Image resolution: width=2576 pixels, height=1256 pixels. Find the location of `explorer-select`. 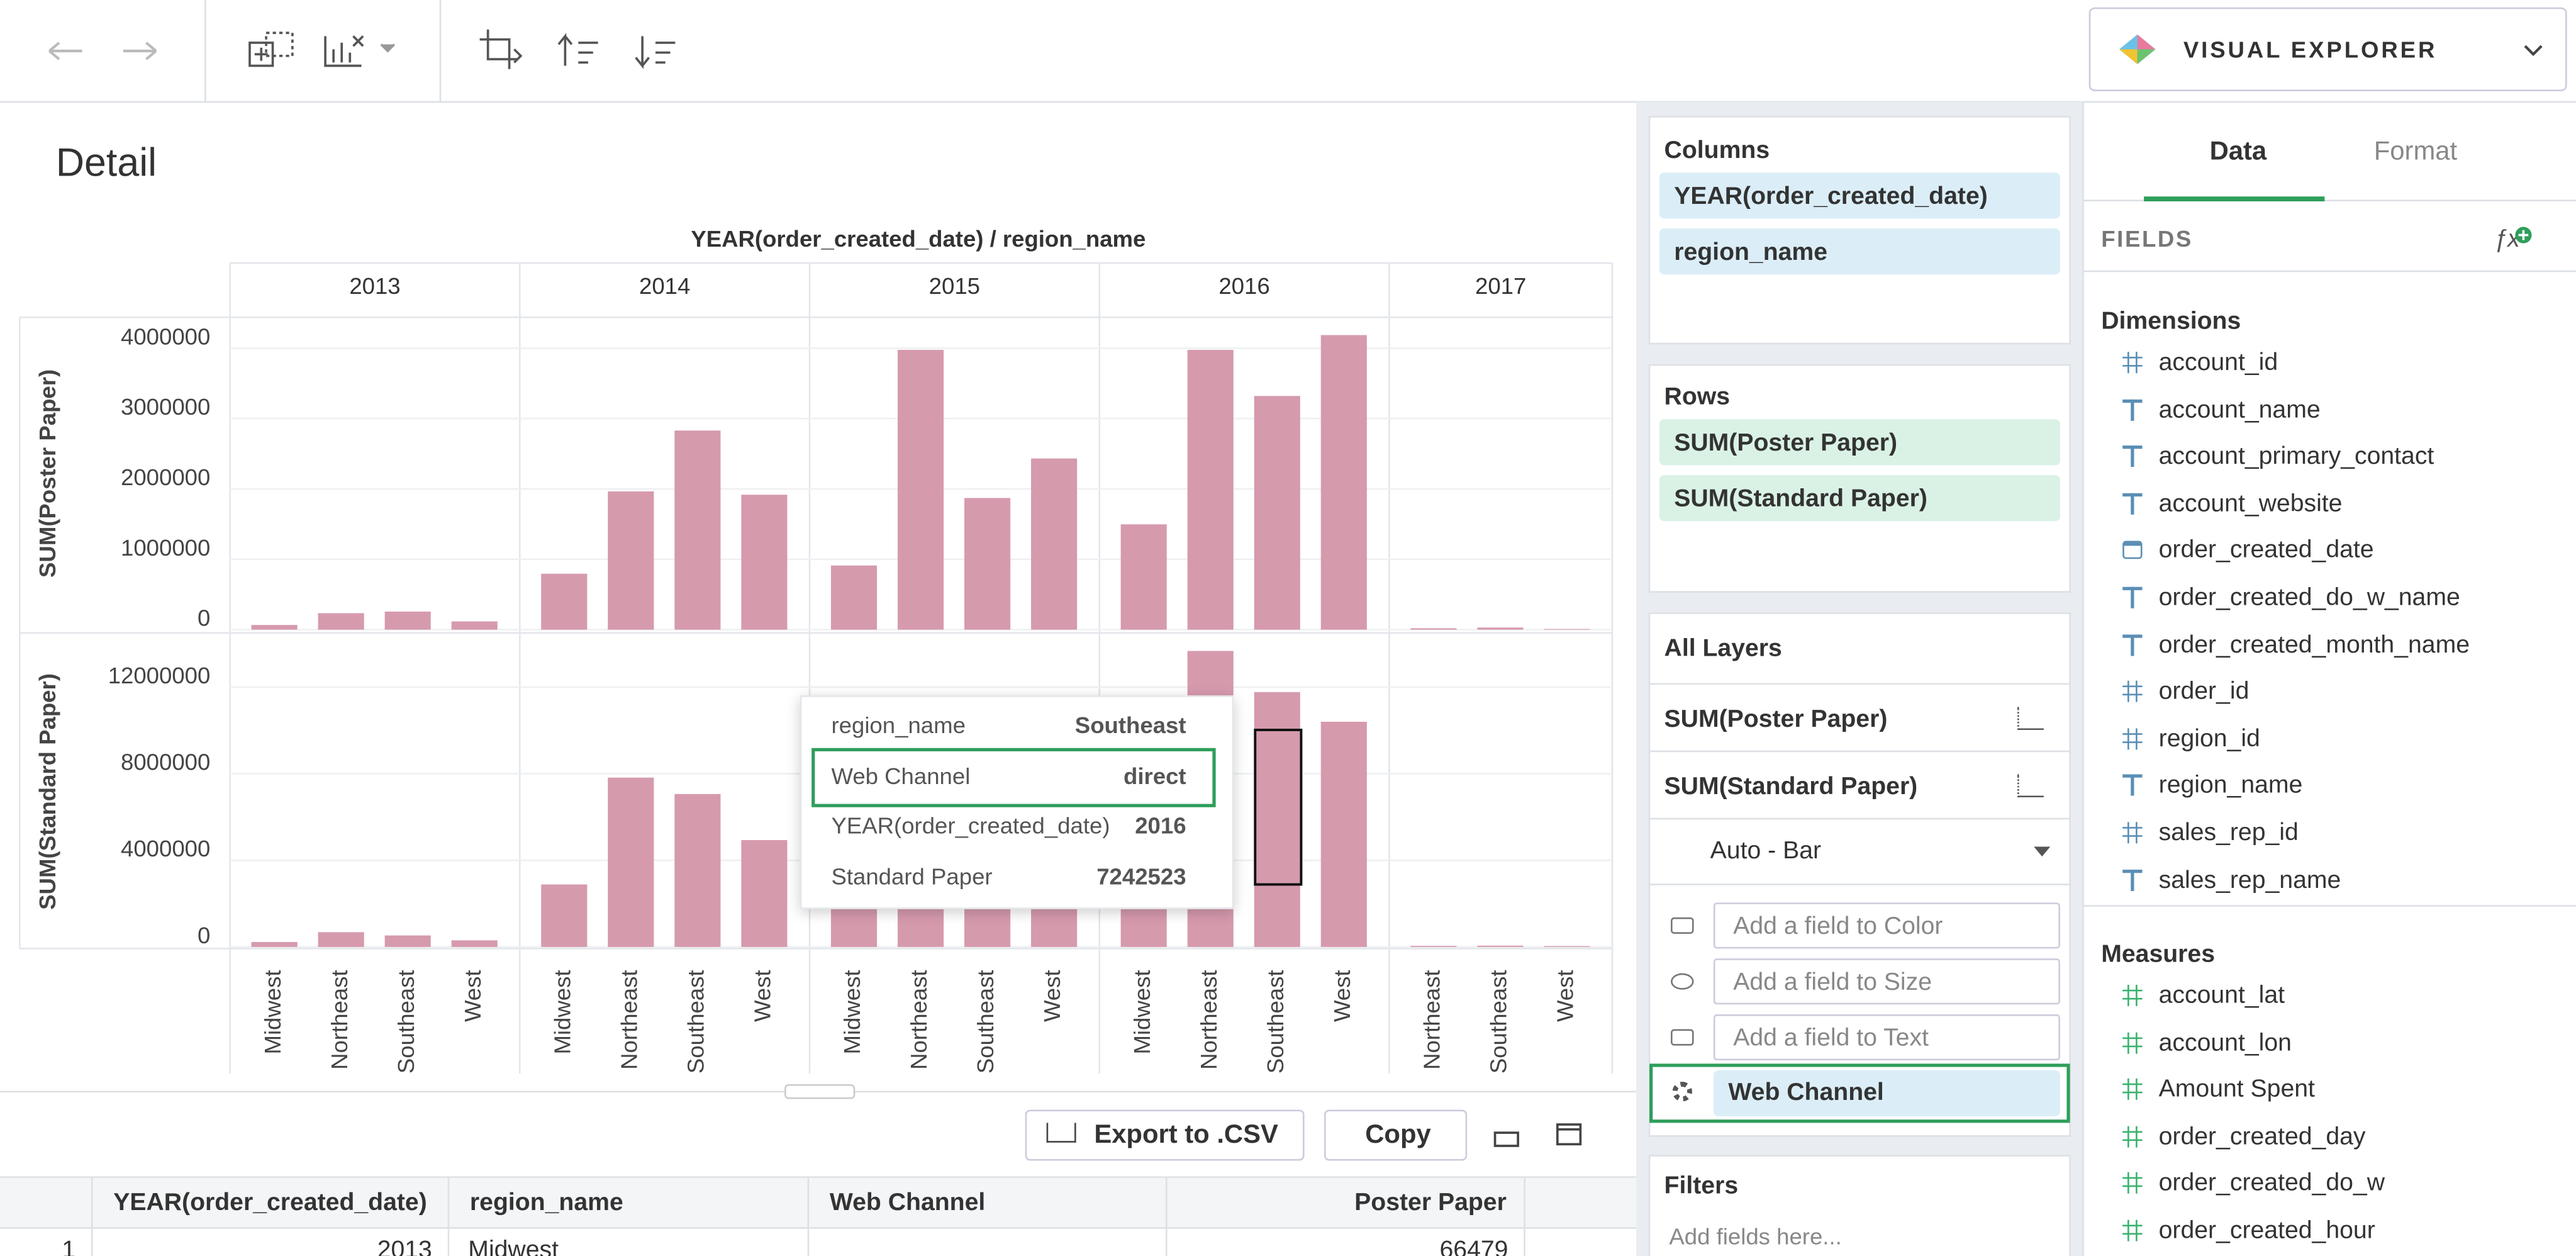

explorer-select is located at coordinates (2327, 49).